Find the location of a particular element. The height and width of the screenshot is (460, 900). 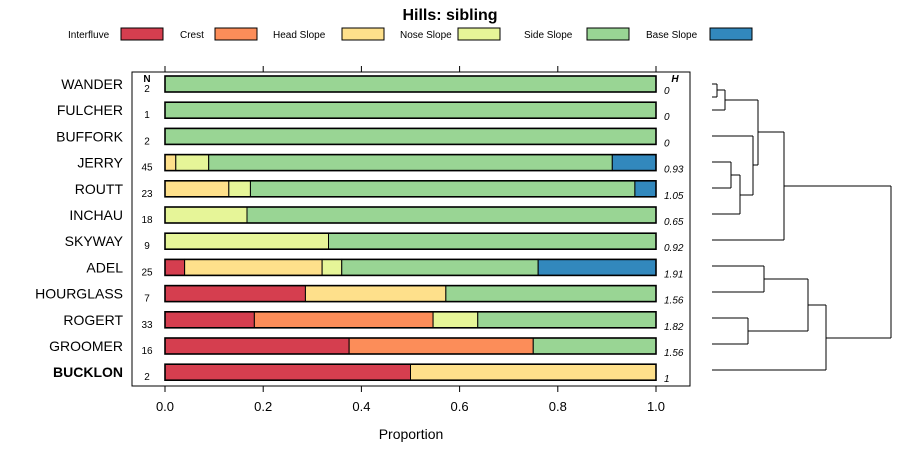

legend-label: Interfluve is located at coordinates (89, 35).